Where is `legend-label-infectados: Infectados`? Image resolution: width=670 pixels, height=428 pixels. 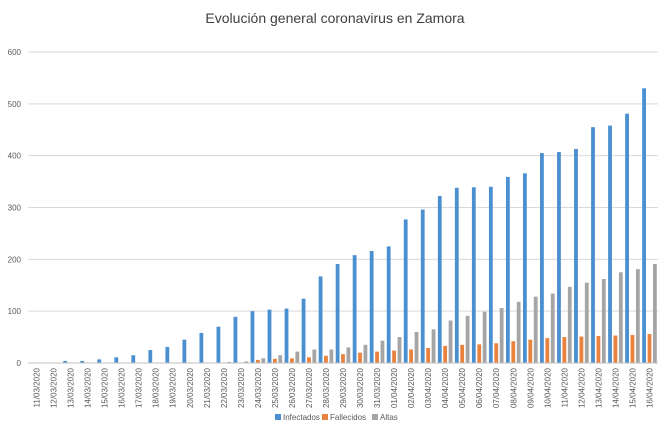 legend-label-infectados: Infectados is located at coordinates (301, 417).